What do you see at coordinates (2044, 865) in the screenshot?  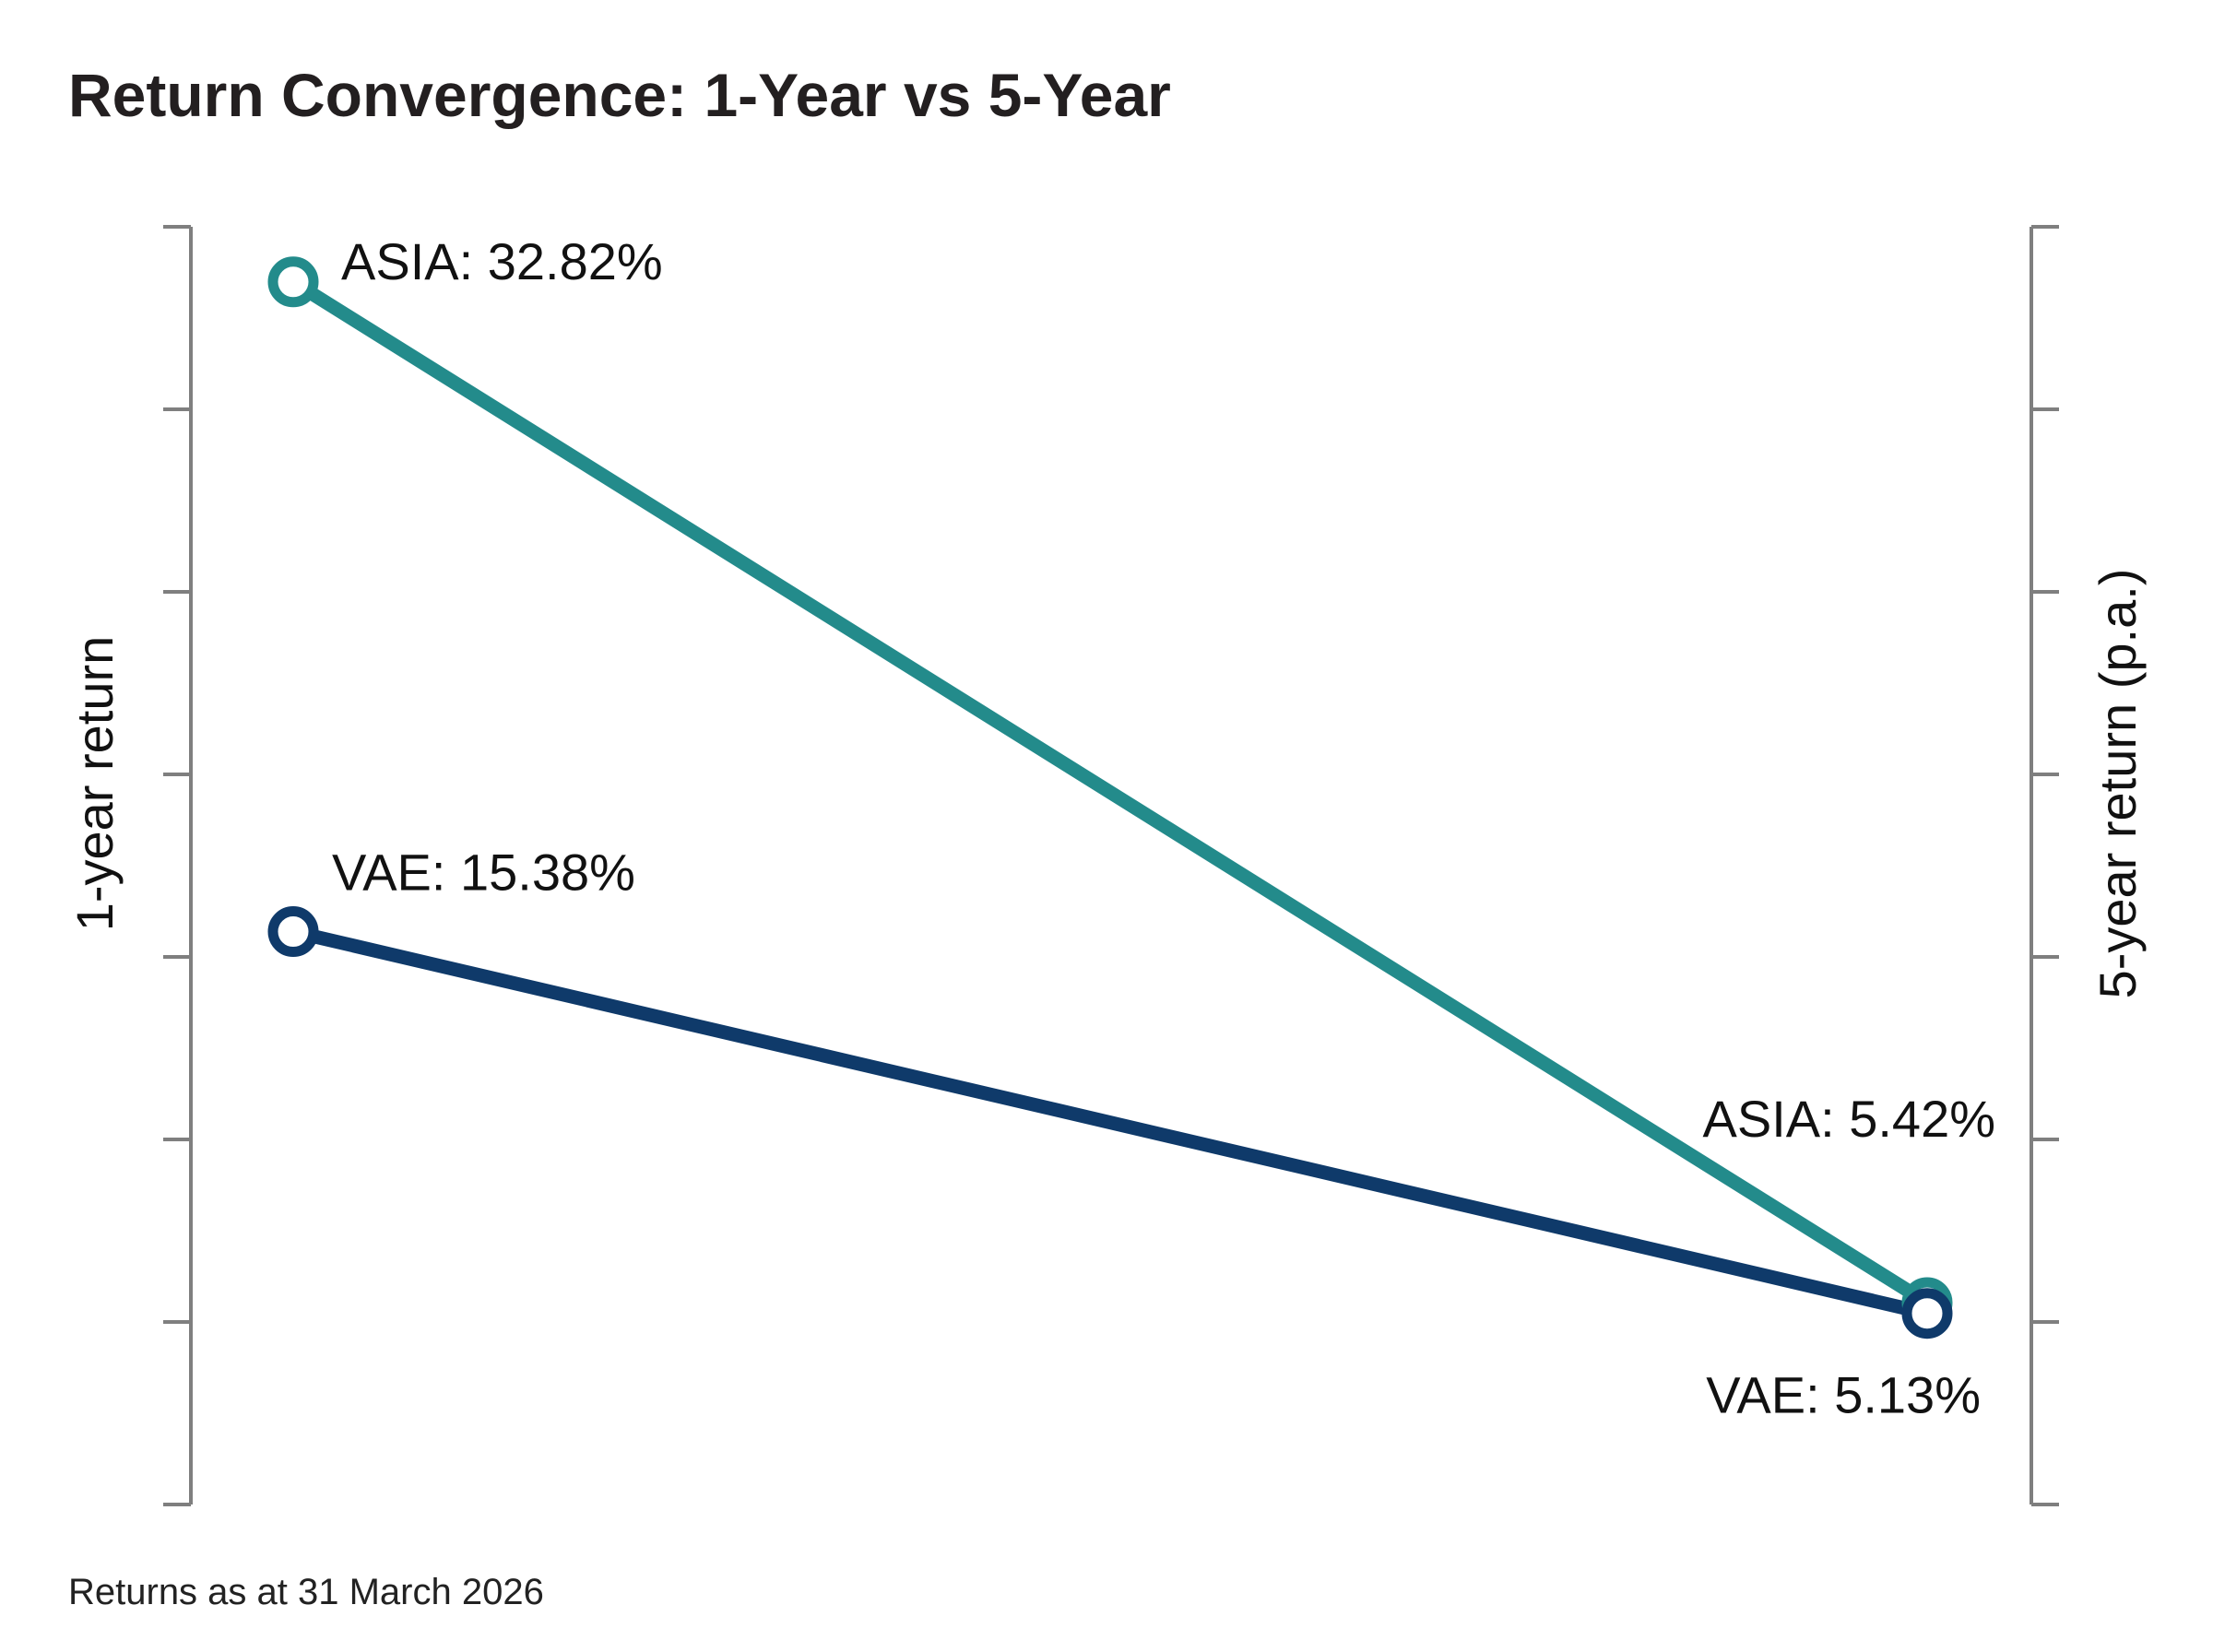 I see `right-axis` at bounding box center [2044, 865].